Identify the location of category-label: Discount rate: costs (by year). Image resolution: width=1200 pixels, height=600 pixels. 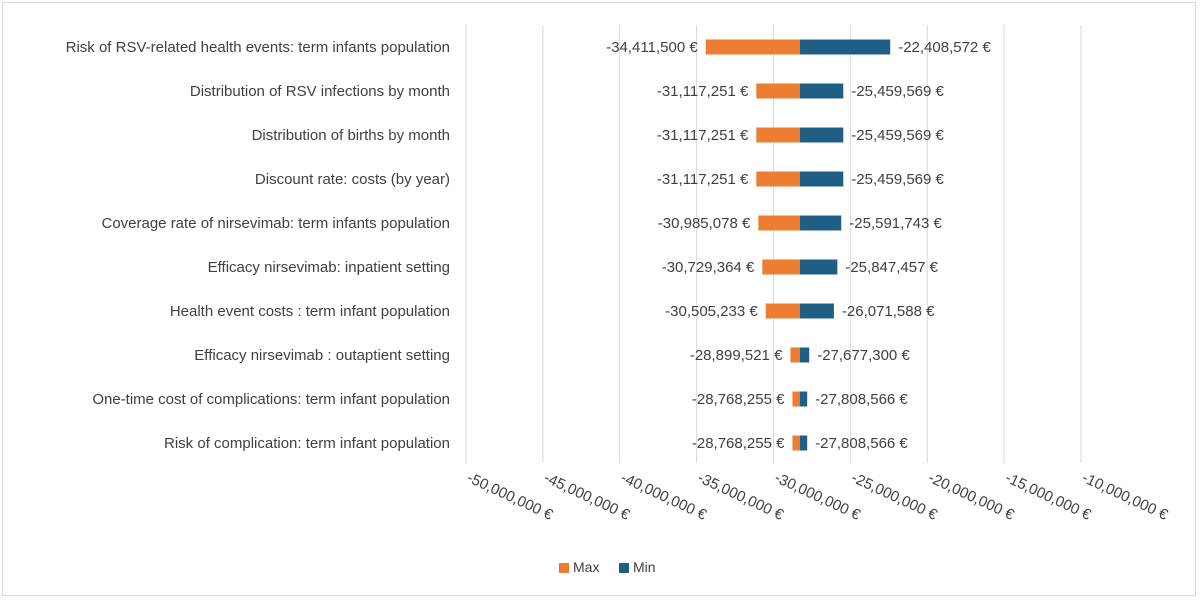
(352, 179).